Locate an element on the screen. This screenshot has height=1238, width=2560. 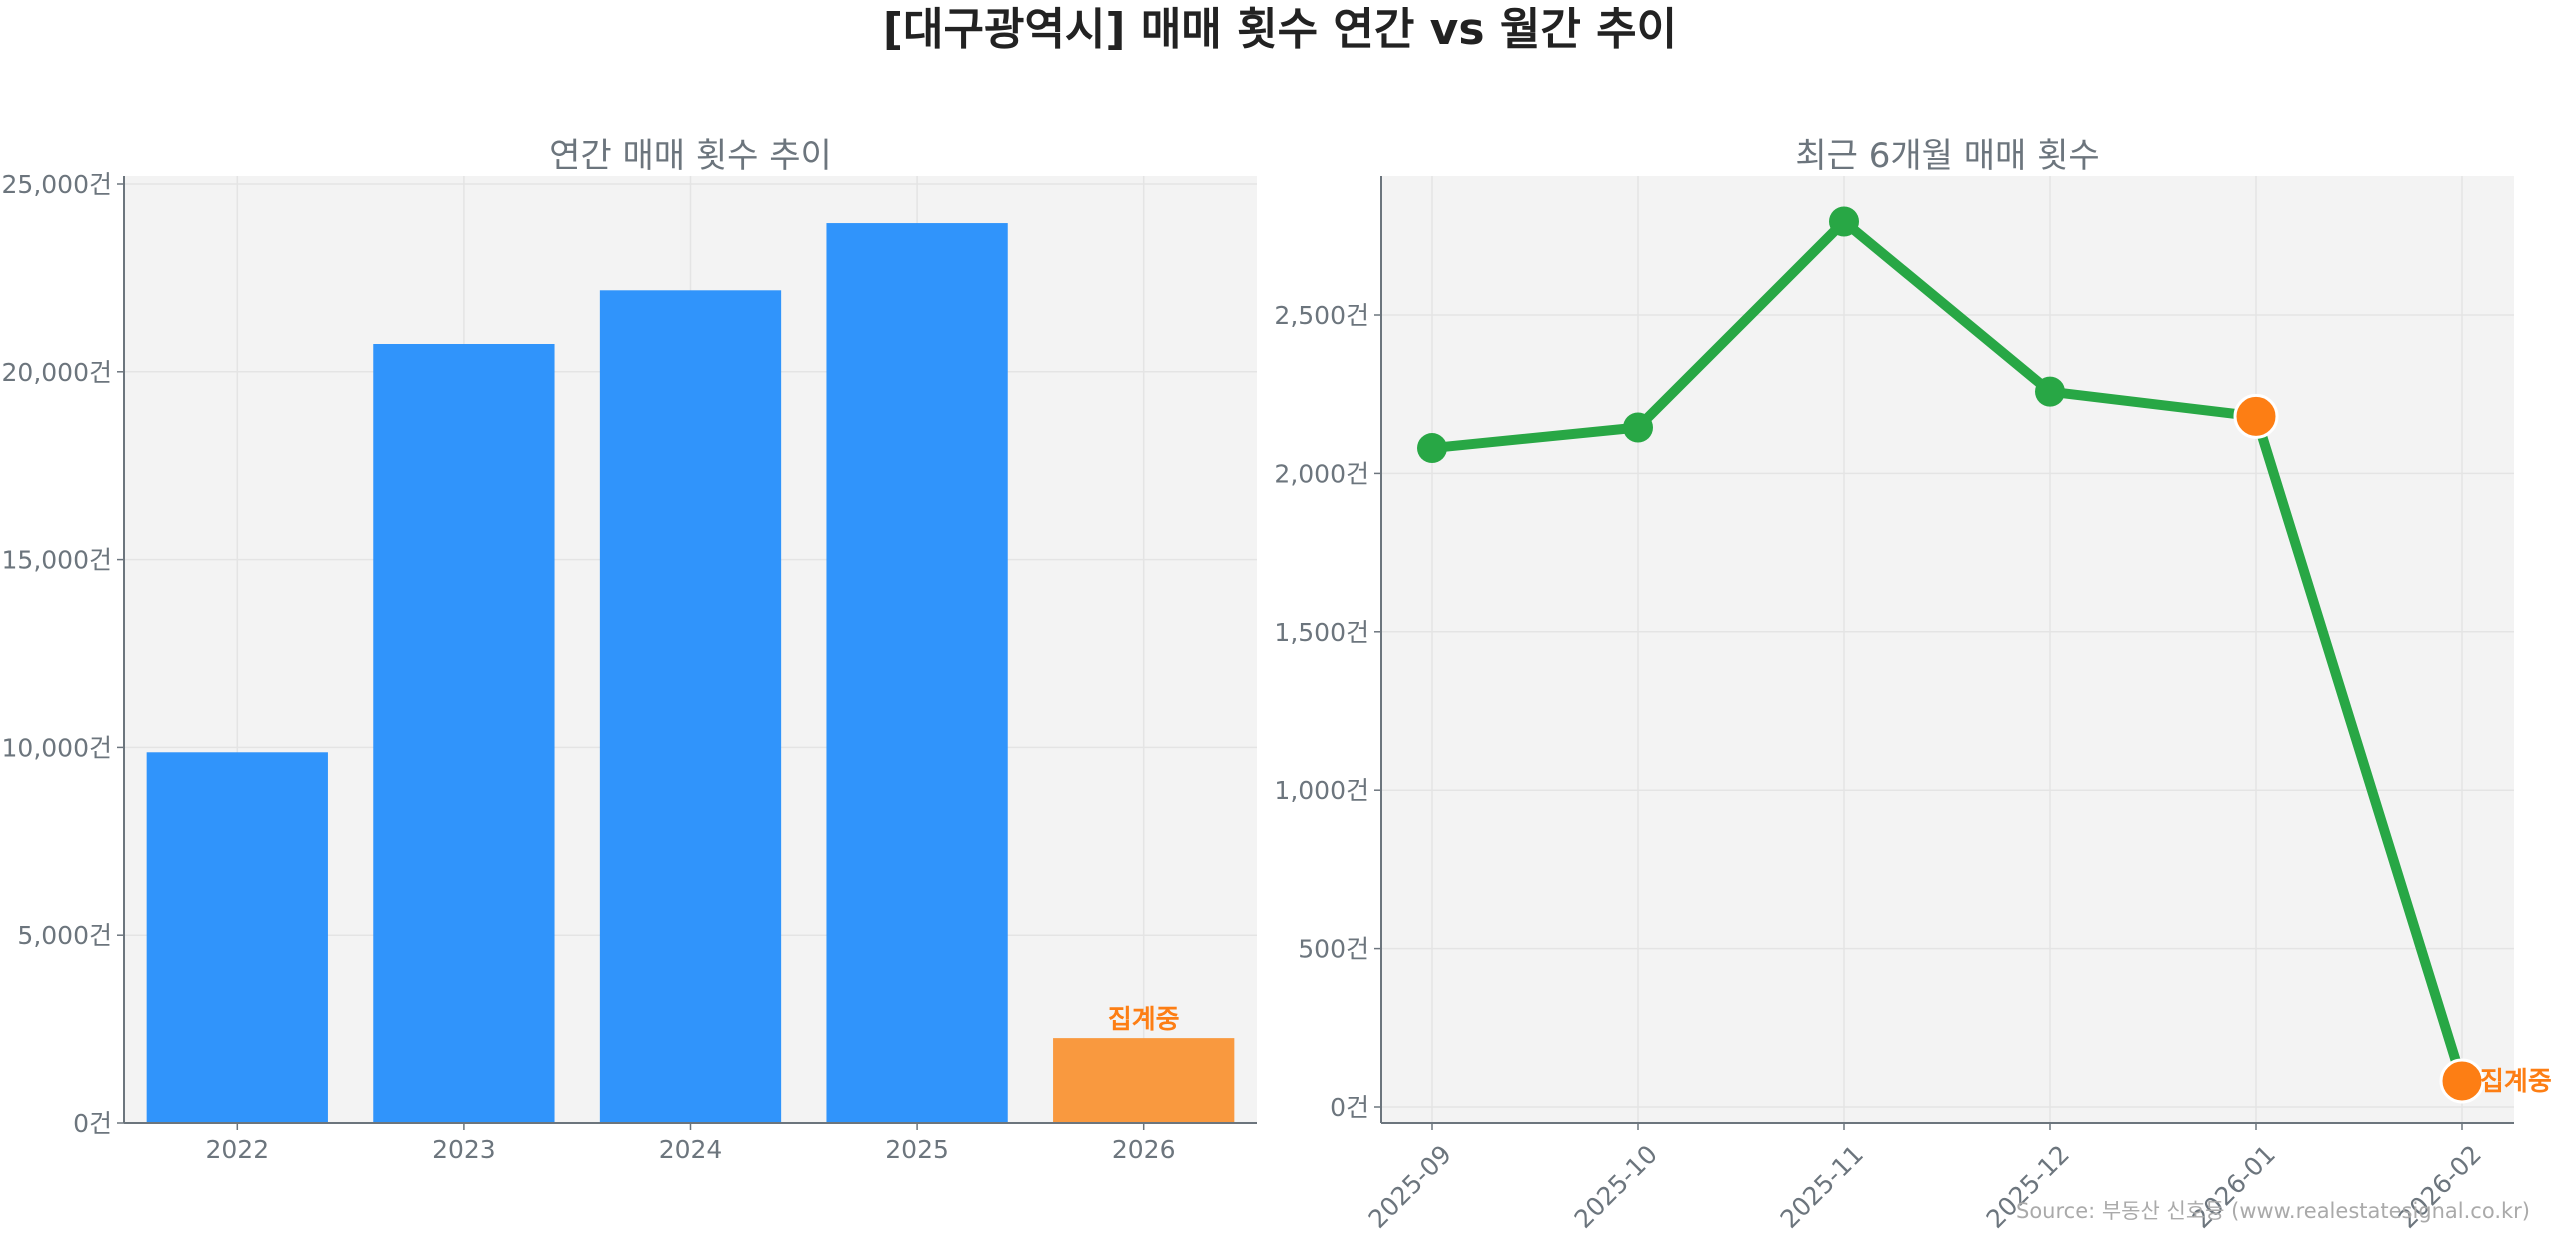
y-tick-label: 1,000건 is located at coordinates (1321, 790).